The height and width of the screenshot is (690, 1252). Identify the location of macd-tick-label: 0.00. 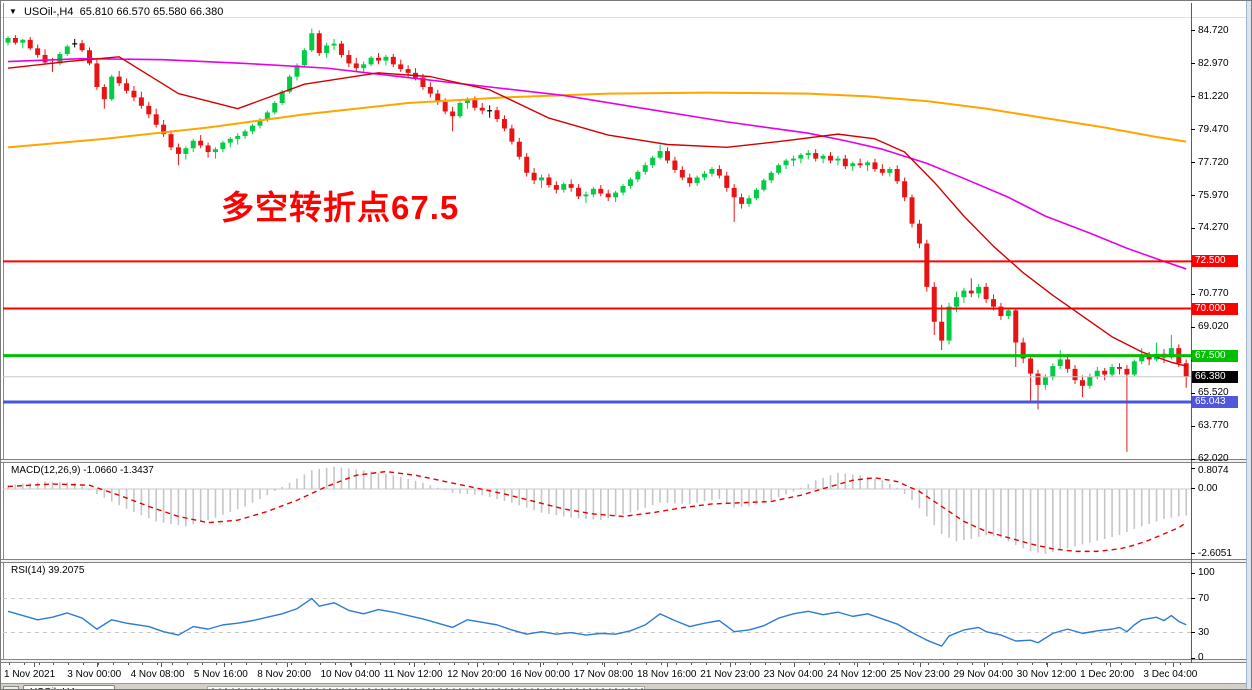
(1208, 488).